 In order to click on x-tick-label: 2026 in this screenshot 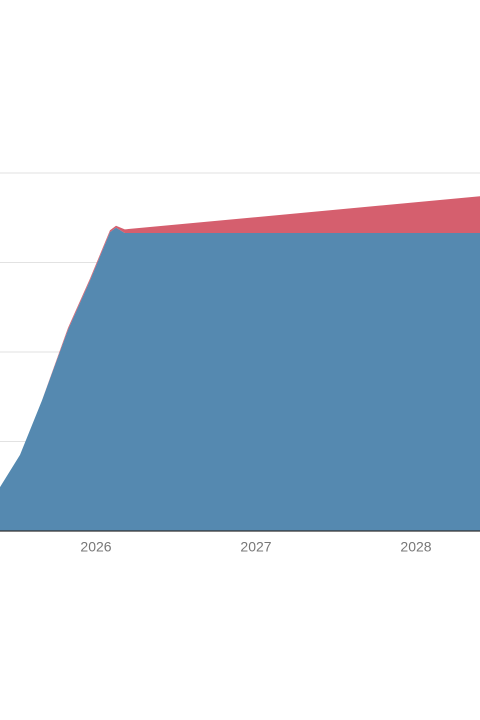, I will do `click(95, 547)`.